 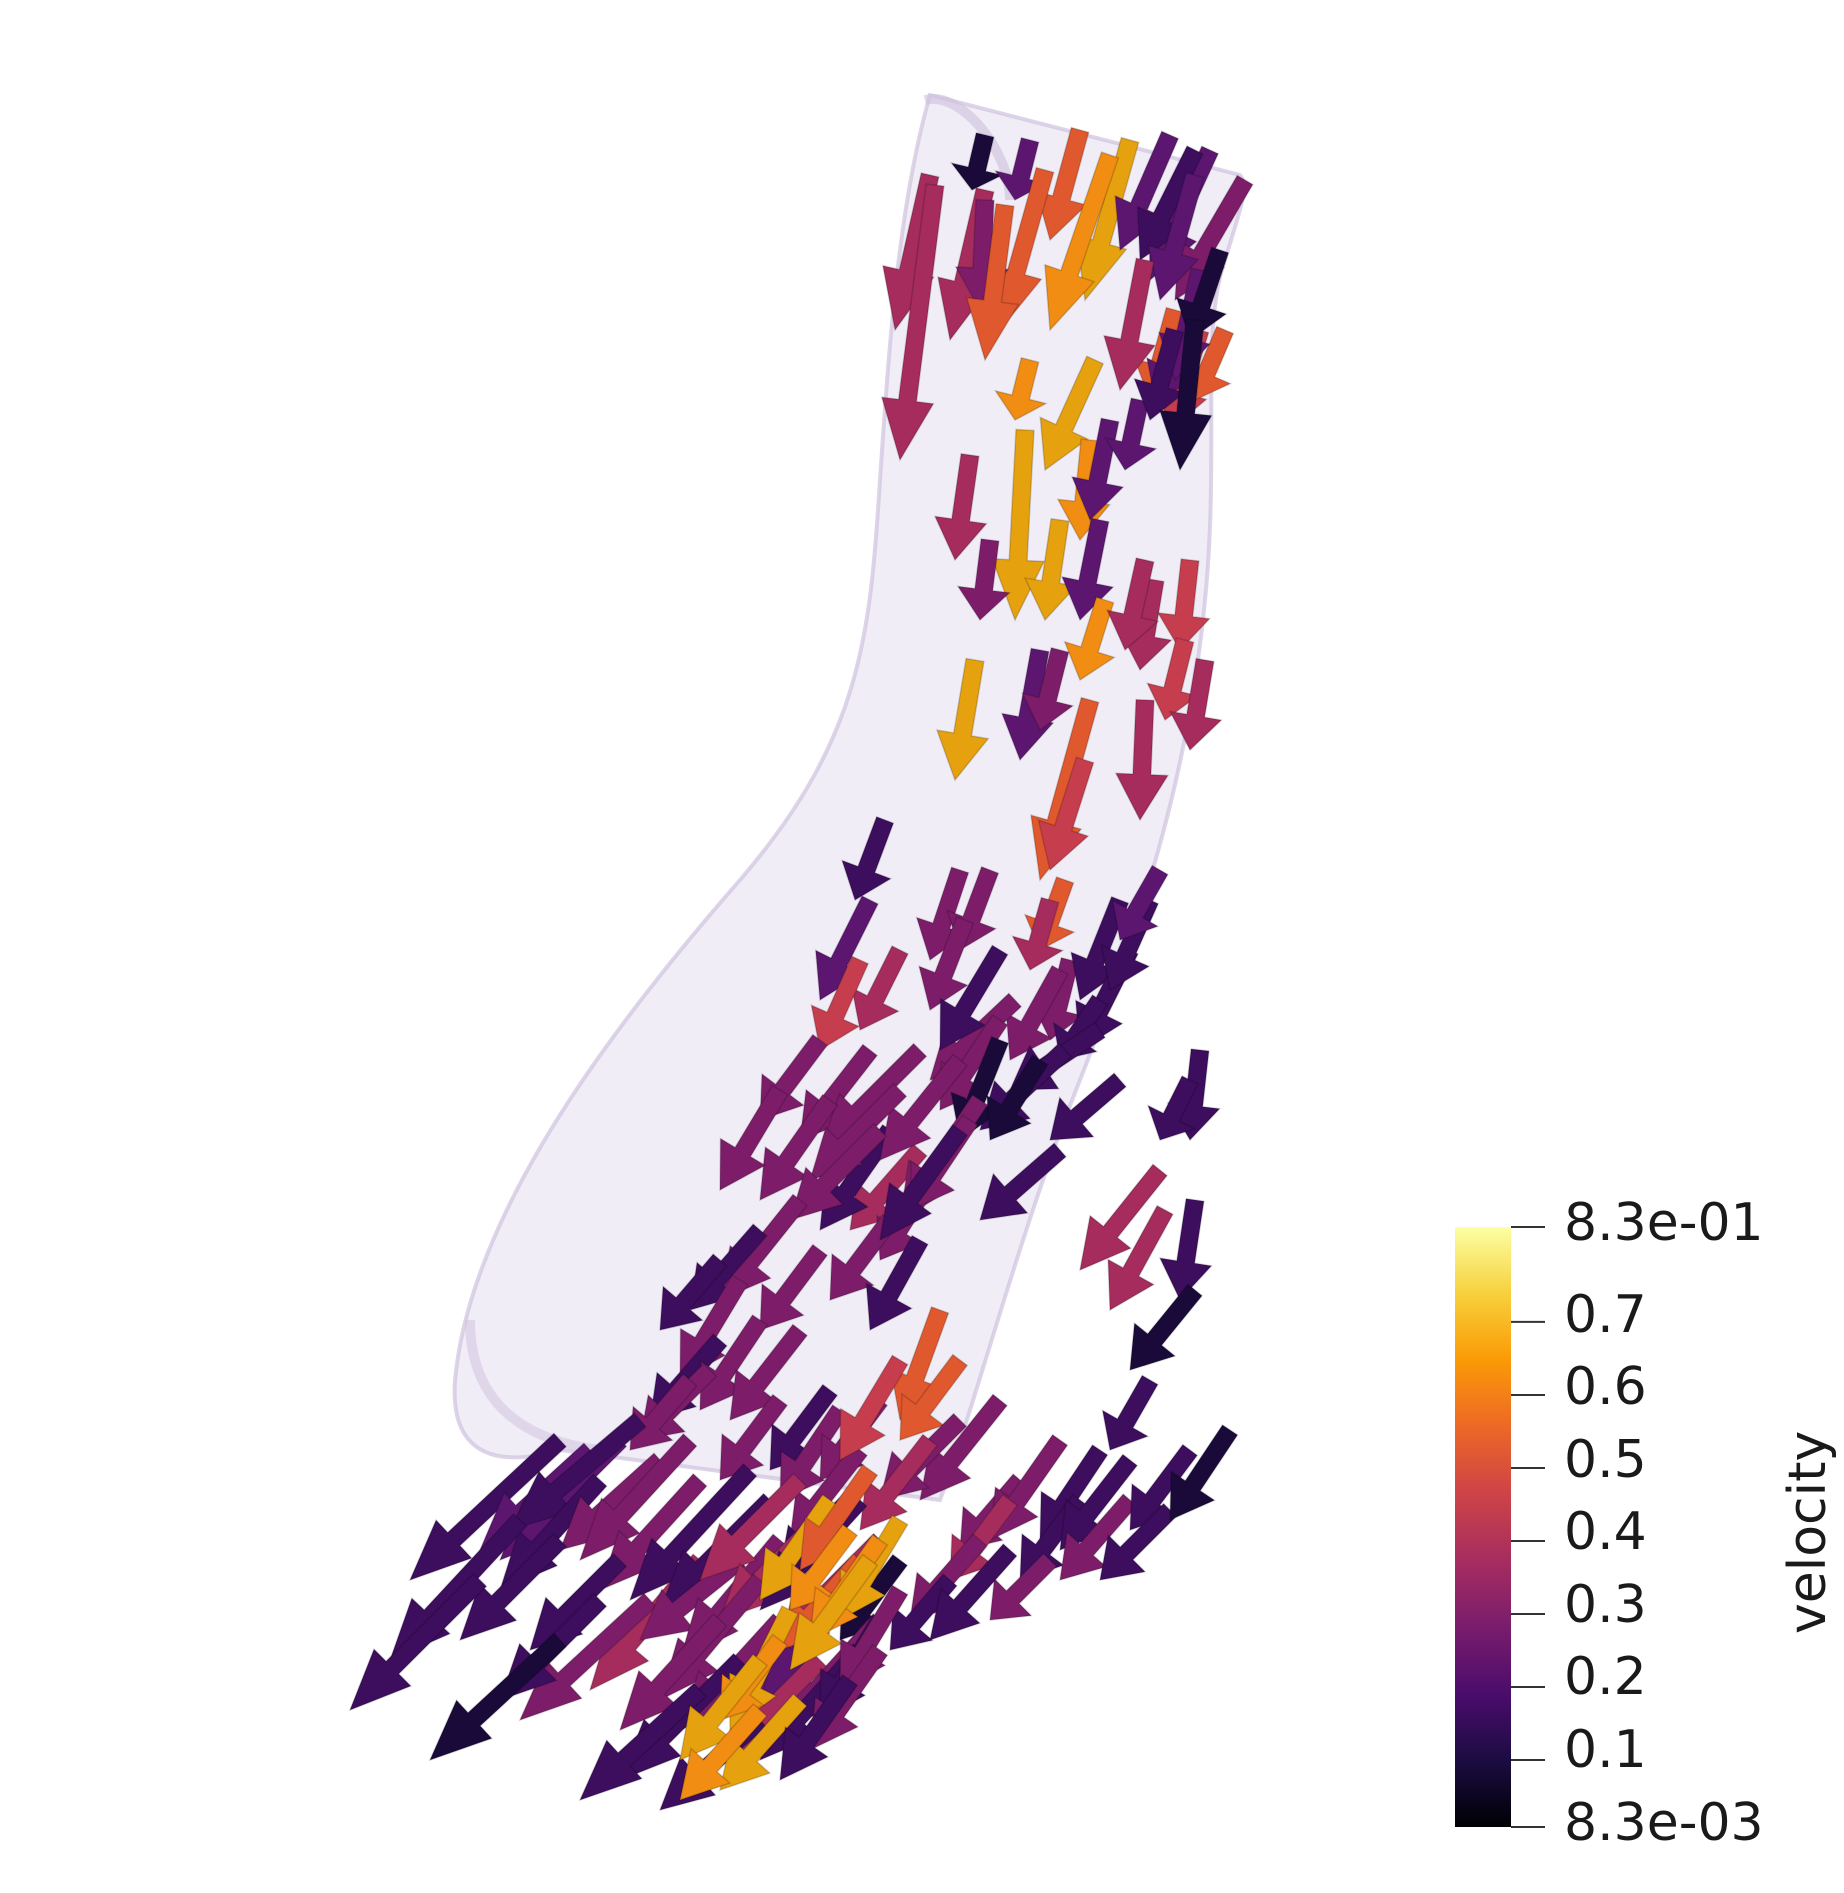 I want to click on colorbar-tick-label: 0.1, so click(x=1605, y=1750).